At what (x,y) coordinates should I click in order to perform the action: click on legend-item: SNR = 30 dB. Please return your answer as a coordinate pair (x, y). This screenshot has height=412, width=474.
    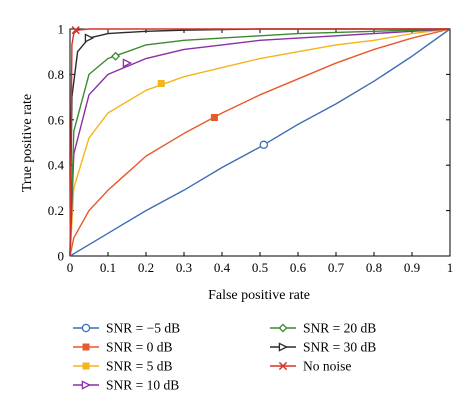
    Looking at the image, I should click on (323, 347).